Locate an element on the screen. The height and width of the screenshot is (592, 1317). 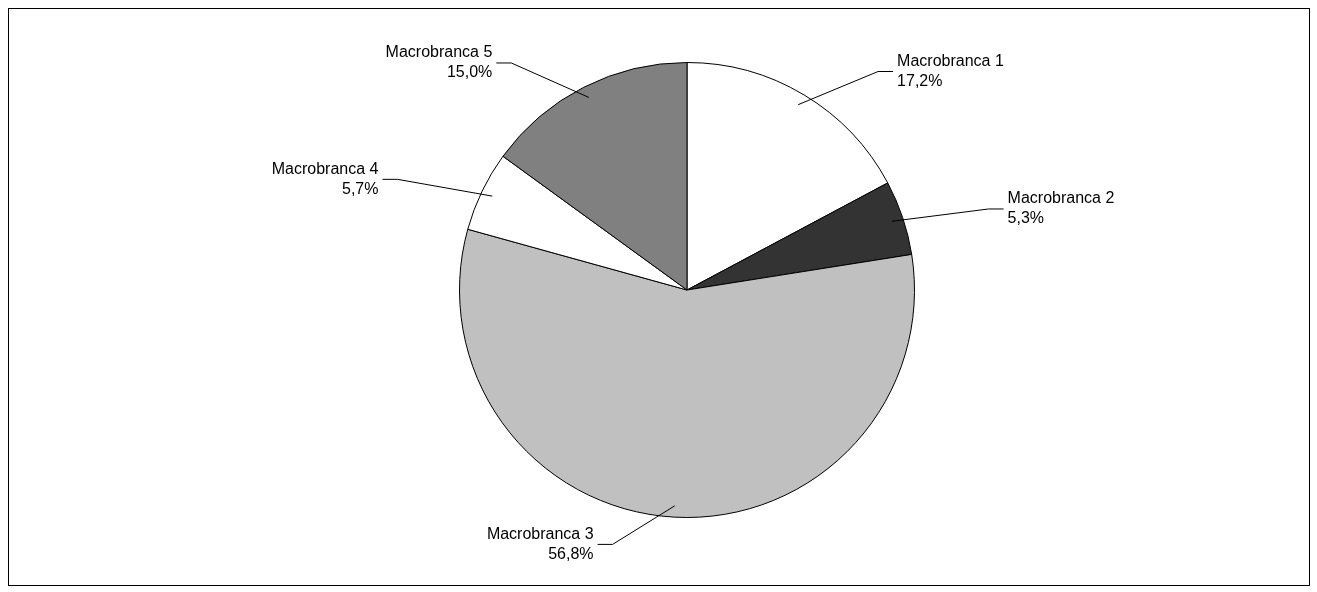
data-label: 5,3% is located at coordinates (1026, 218).